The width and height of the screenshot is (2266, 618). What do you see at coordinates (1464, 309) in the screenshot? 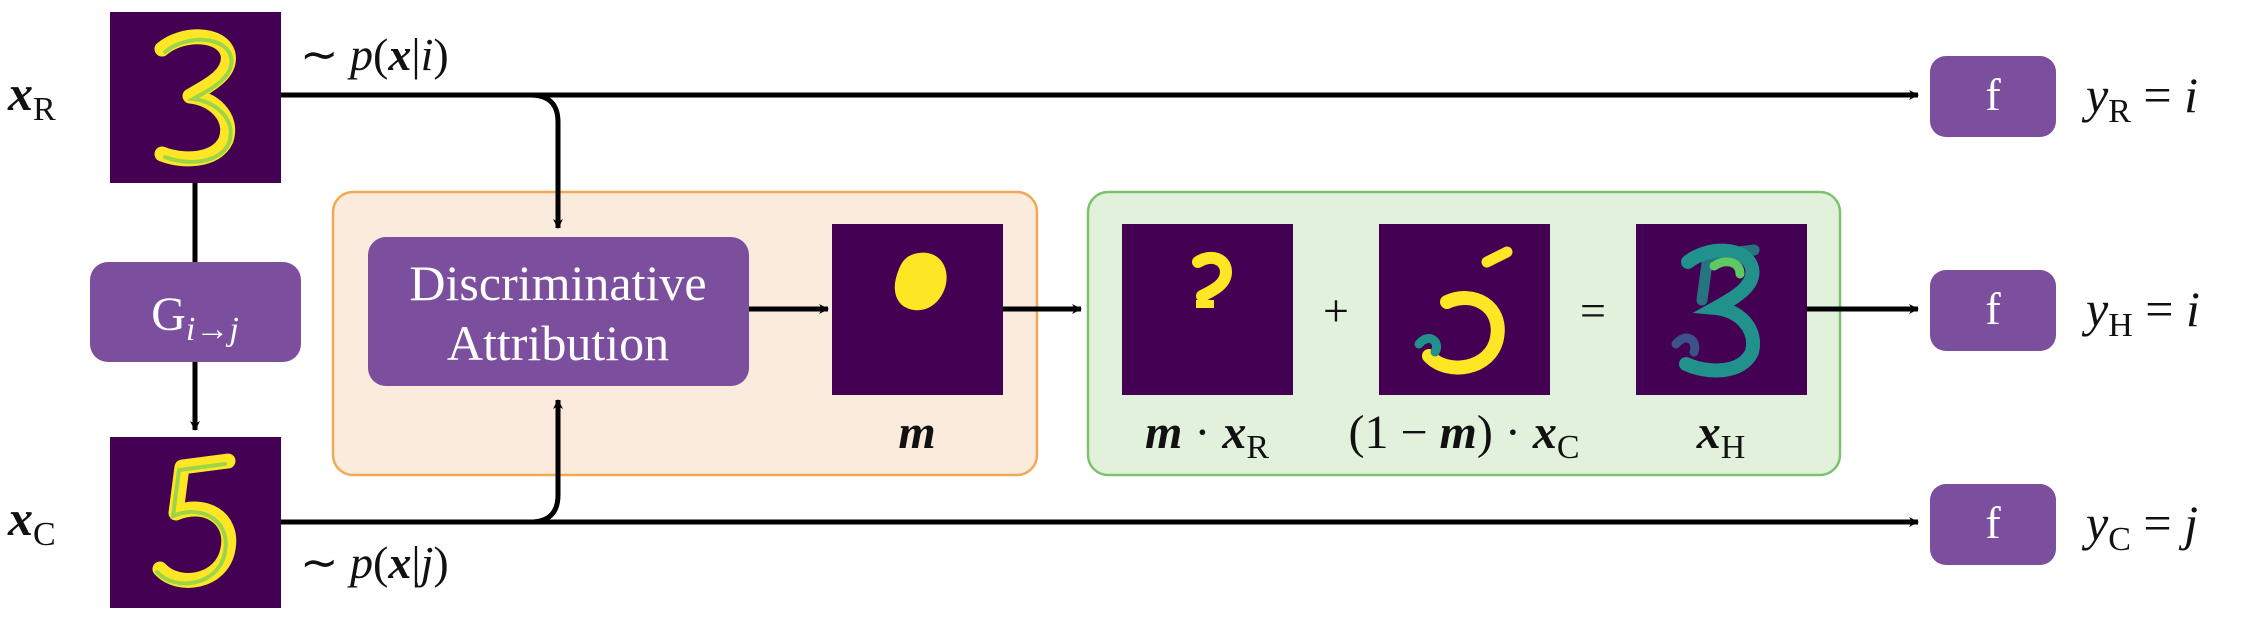
I see `masked-counterfactual-image` at bounding box center [1464, 309].